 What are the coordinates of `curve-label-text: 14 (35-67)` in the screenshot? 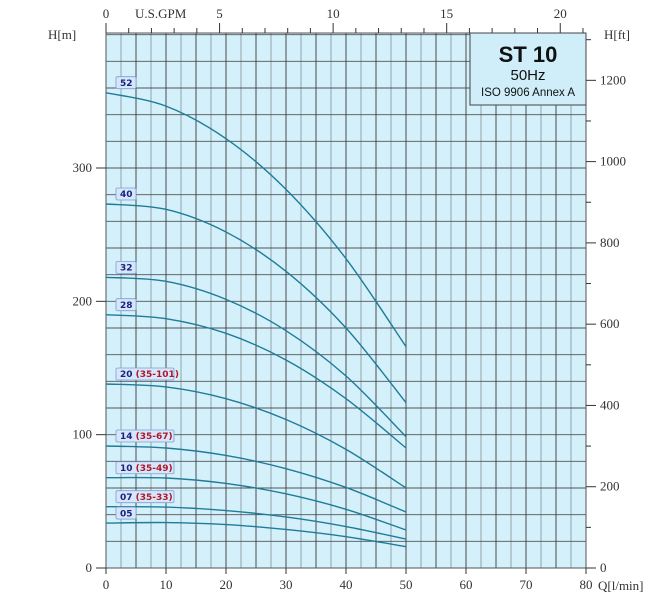 It's located at (146, 437).